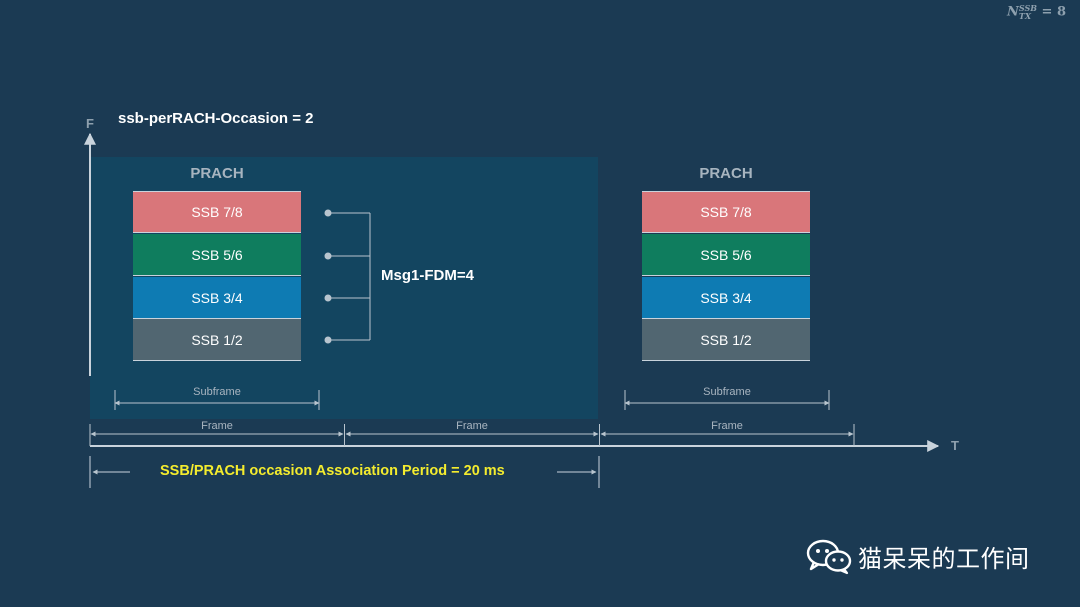 This screenshot has height=607, width=1080. What do you see at coordinates (217, 426) in the screenshot?
I see `frame-label-1: Frame` at bounding box center [217, 426].